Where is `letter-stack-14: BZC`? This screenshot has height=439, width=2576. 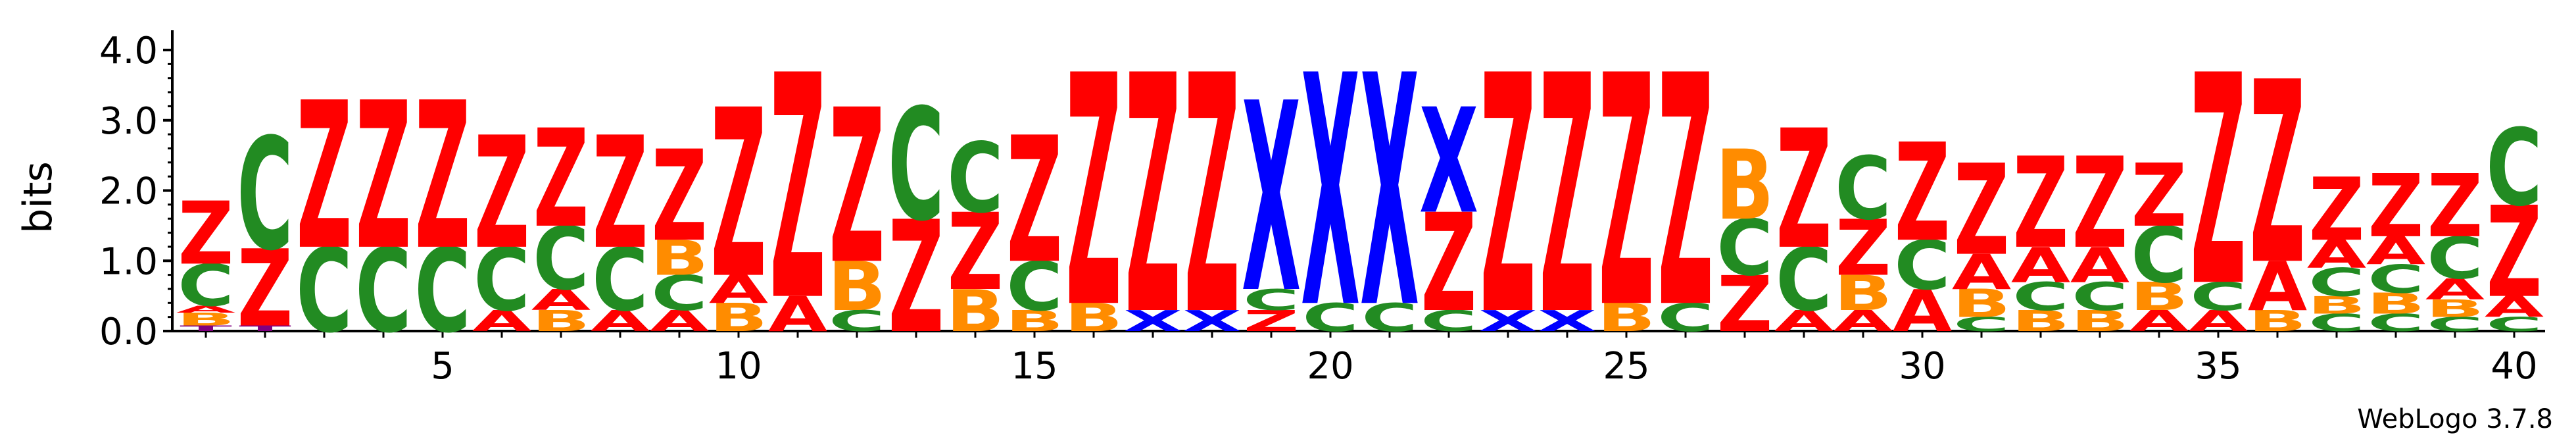
letter-stack-14: BZC is located at coordinates (975, 234).